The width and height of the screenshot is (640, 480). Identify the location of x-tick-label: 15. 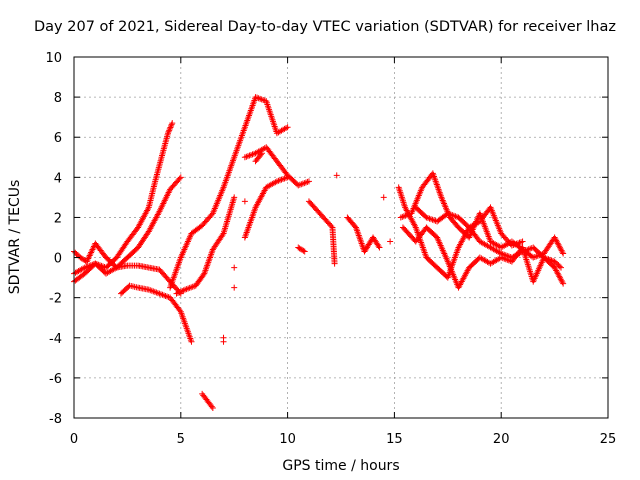
(394, 439).